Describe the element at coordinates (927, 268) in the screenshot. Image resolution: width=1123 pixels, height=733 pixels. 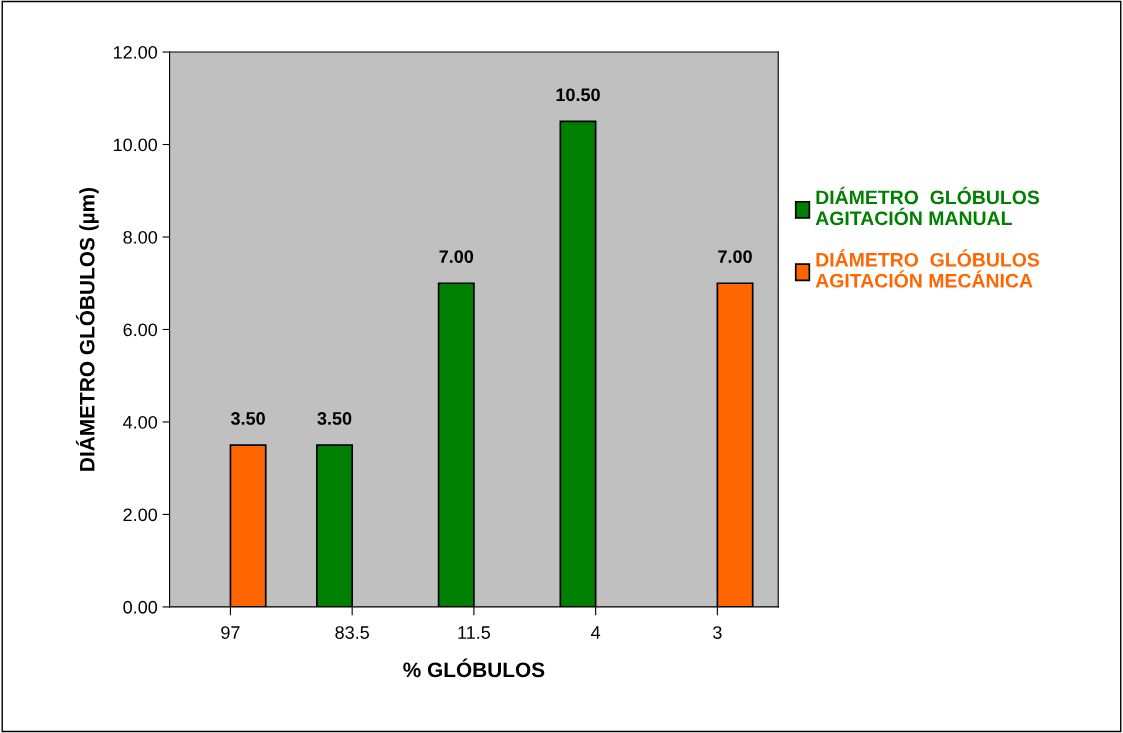
I see `legend-label: DIÁMETRO GLÓBULOS AGITACIÓN MECÁNICA` at that location.